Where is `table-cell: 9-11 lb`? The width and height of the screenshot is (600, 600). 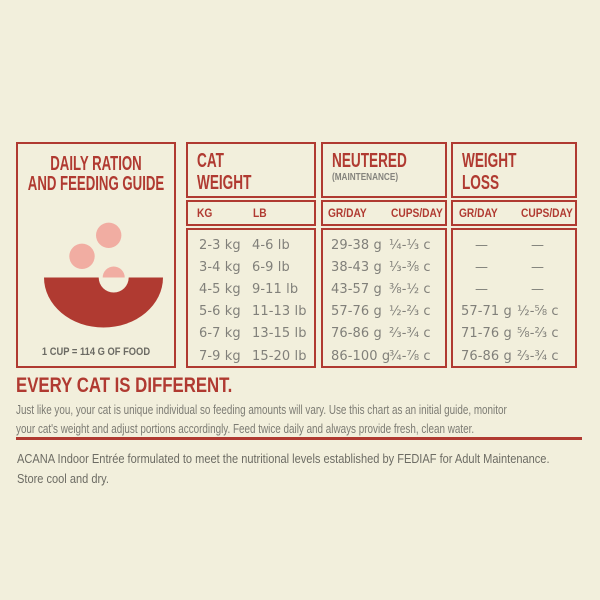 table-cell: 9-11 lb is located at coordinates (275, 289).